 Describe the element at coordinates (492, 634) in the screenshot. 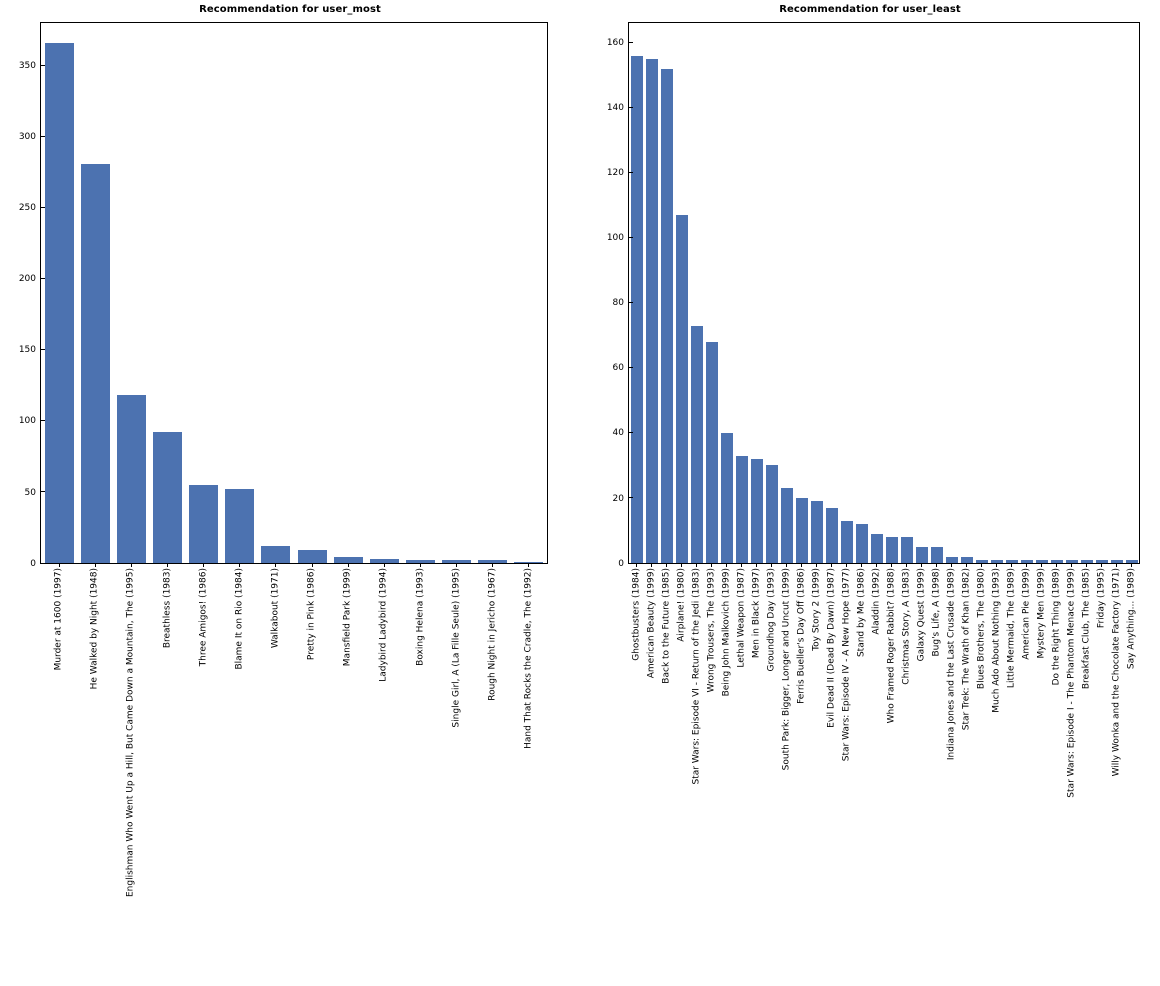

I see `x-axis-tick-label: Rough Night in Jericho (1967)` at that location.